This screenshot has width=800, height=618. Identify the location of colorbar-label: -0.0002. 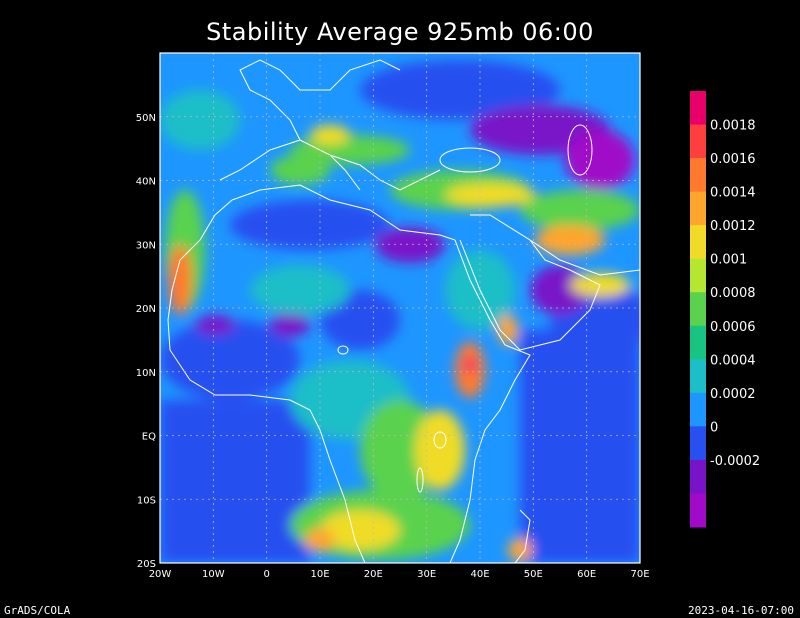
(735, 461).